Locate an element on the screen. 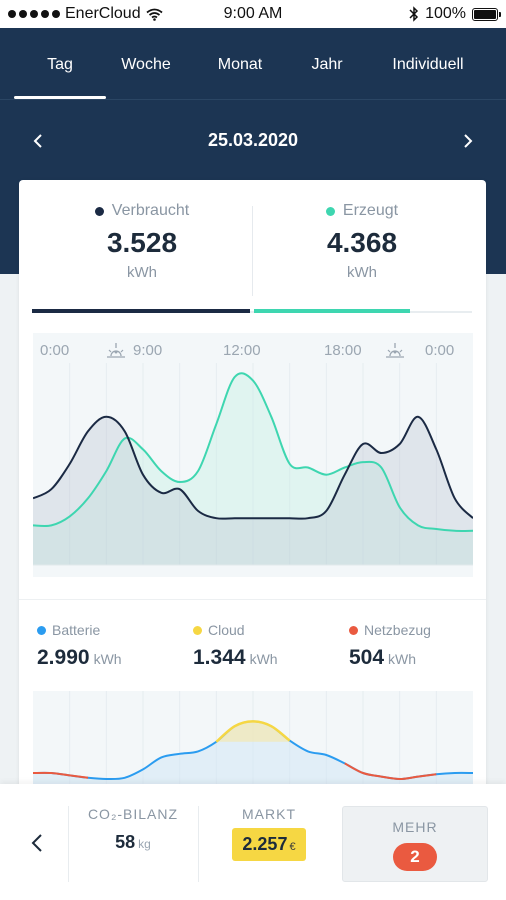  previous-day-button is located at coordinates (38, 141).